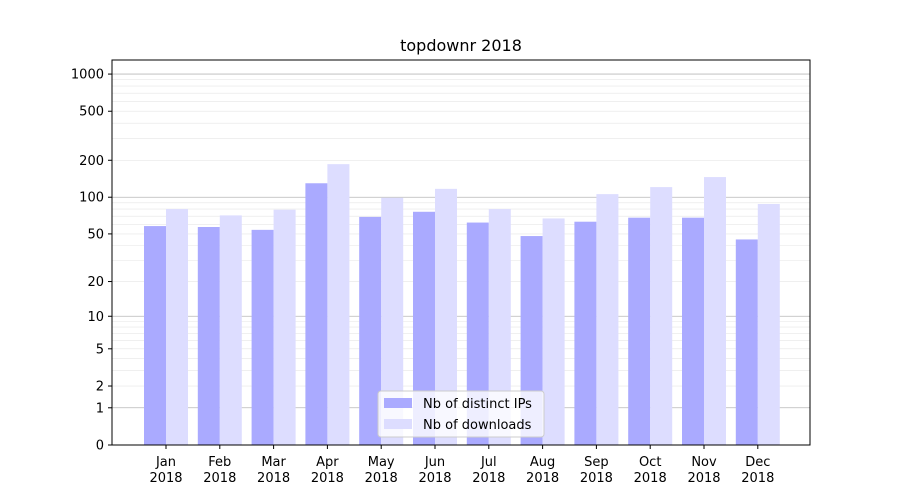 The width and height of the screenshot is (900, 500). I want to click on bar-distinct-ips-jan, so click(155, 335).